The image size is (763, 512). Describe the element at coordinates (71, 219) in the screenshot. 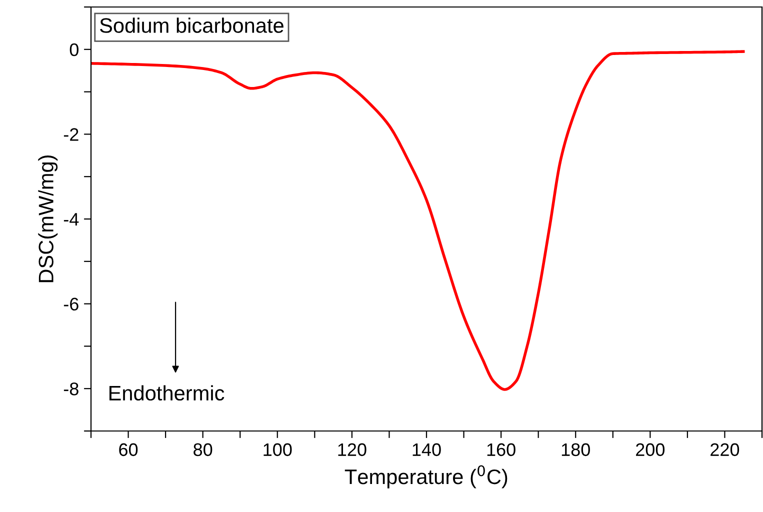

I see `y-tick-label: -4` at that location.